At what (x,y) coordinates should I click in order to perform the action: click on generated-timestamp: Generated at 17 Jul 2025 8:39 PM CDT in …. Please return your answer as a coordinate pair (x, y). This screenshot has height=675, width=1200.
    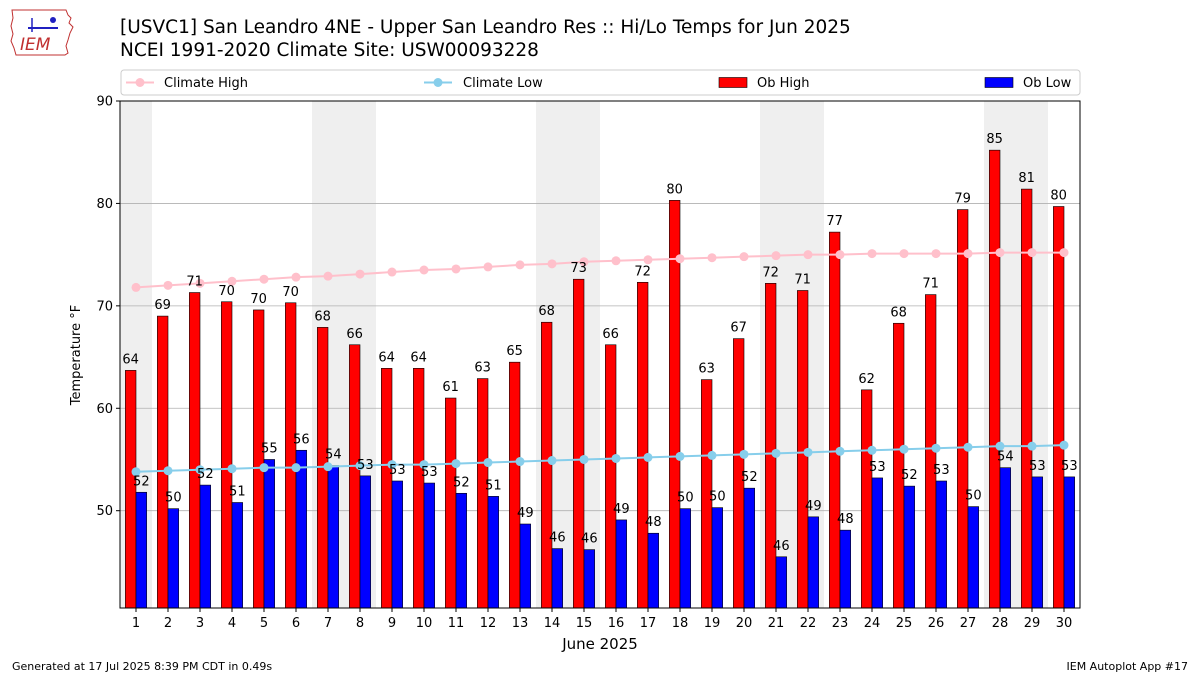
    Looking at the image, I should click on (142, 666).